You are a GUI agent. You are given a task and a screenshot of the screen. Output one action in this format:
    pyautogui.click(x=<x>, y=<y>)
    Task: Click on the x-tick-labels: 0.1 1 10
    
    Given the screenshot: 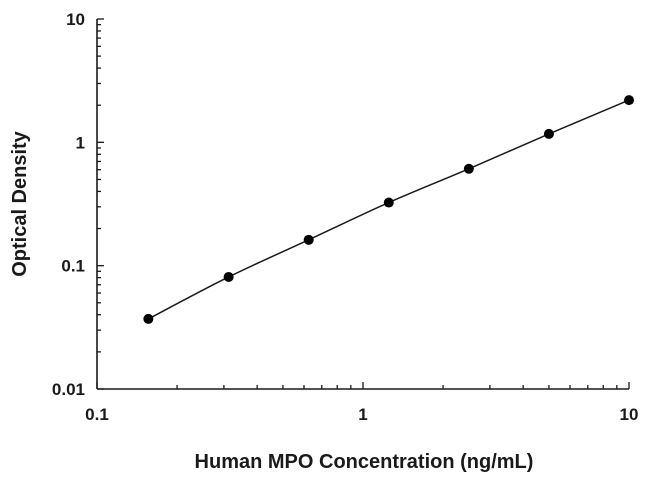 What is the action you would take?
    pyautogui.click(x=361, y=414)
    